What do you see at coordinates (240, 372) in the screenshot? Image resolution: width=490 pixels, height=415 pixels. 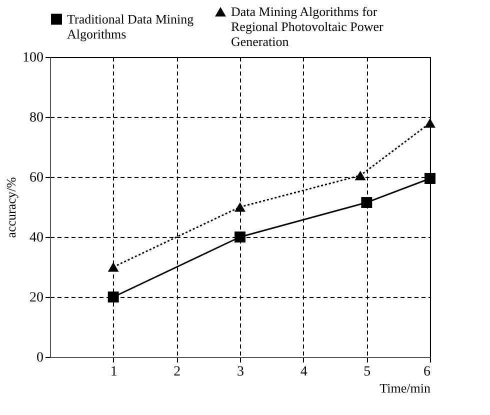 I see `x-tick-label: 3` at bounding box center [240, 372].